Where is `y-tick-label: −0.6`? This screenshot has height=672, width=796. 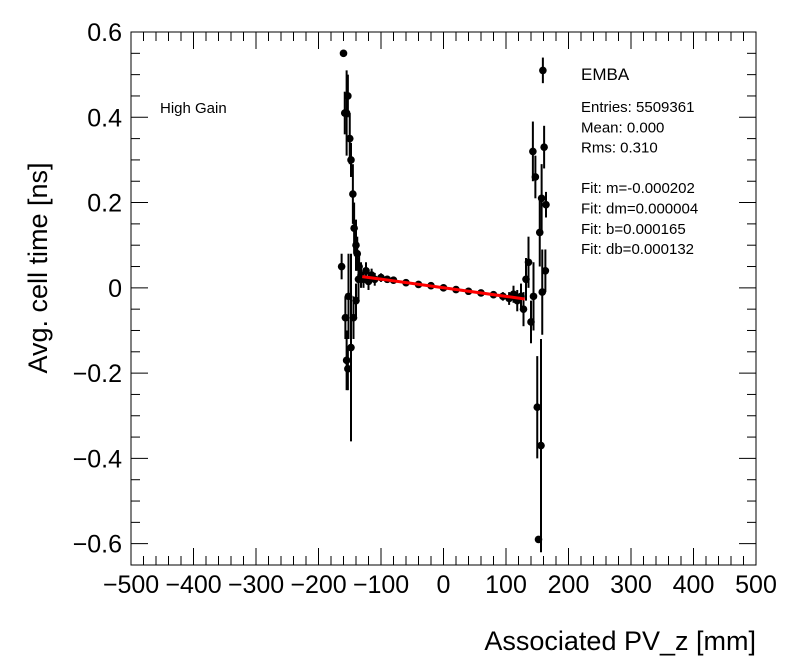 y-tick-label: −0.6 is located at coordinates (97, 545).